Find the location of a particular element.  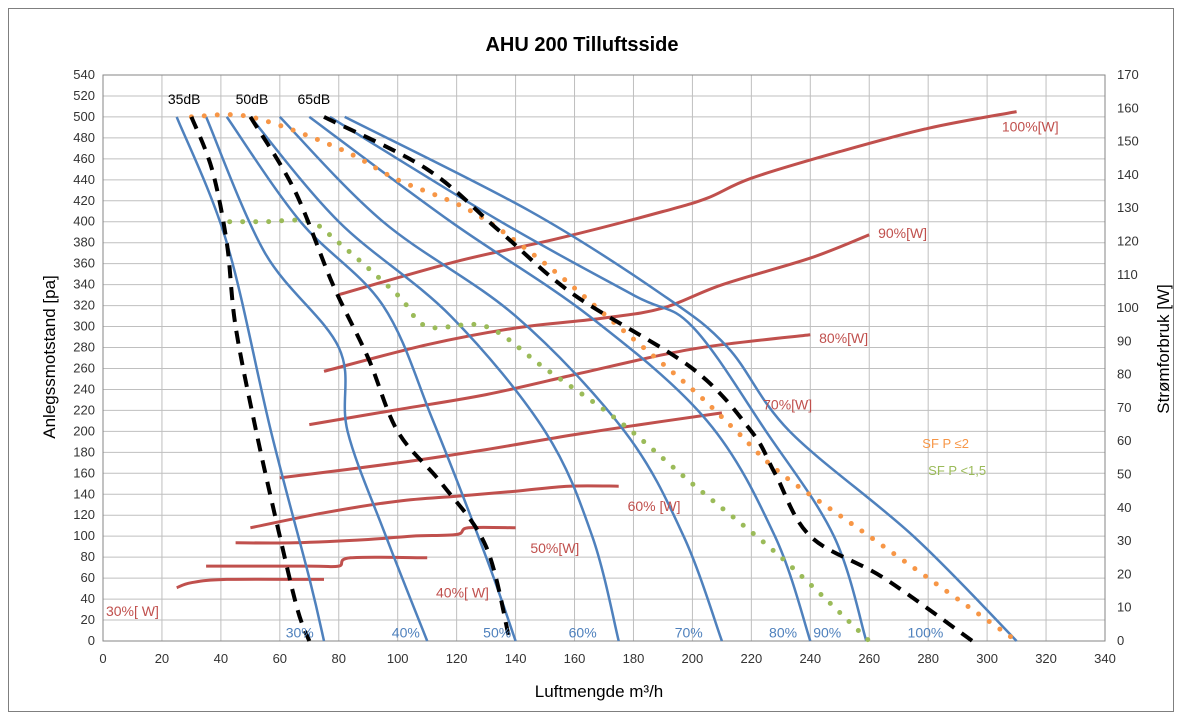

y-tick-label: 20 is located at coordinates (88, 619).